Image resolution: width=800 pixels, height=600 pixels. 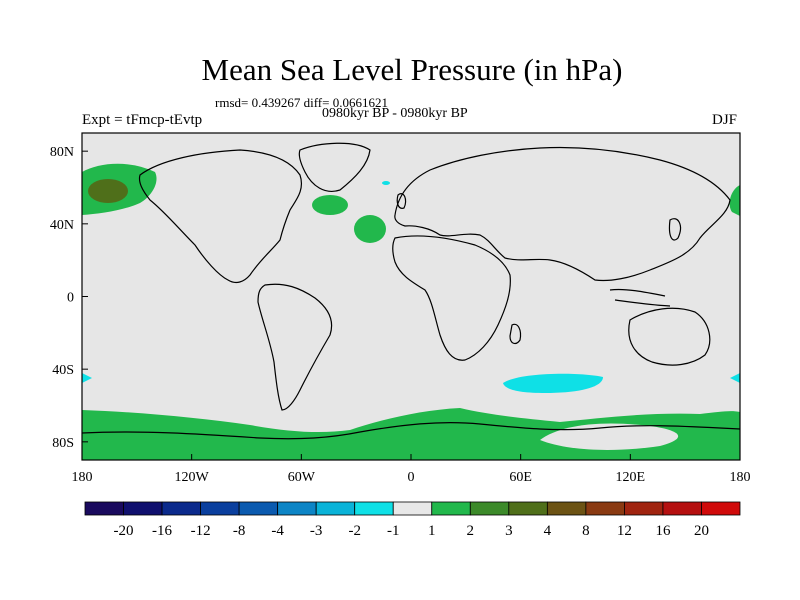 I want to click on anomaly-mid-atlantic, so click(x=370, y=229).